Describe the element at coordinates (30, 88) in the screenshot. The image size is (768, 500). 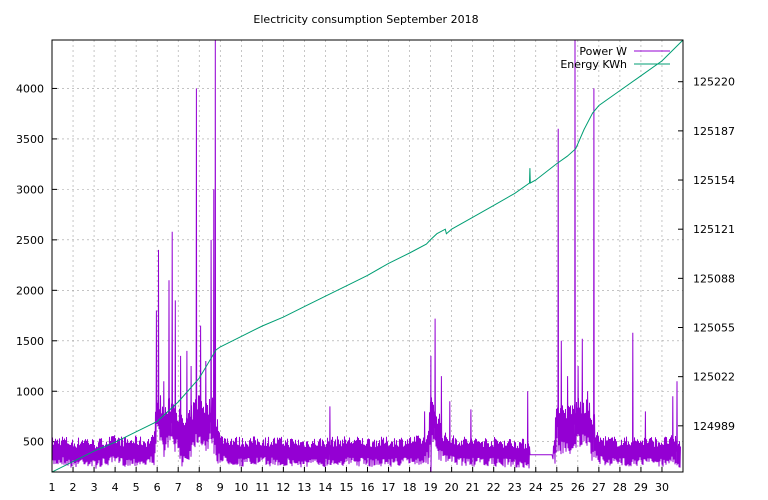
I see `left-y-tick-label: 4000` at that location.